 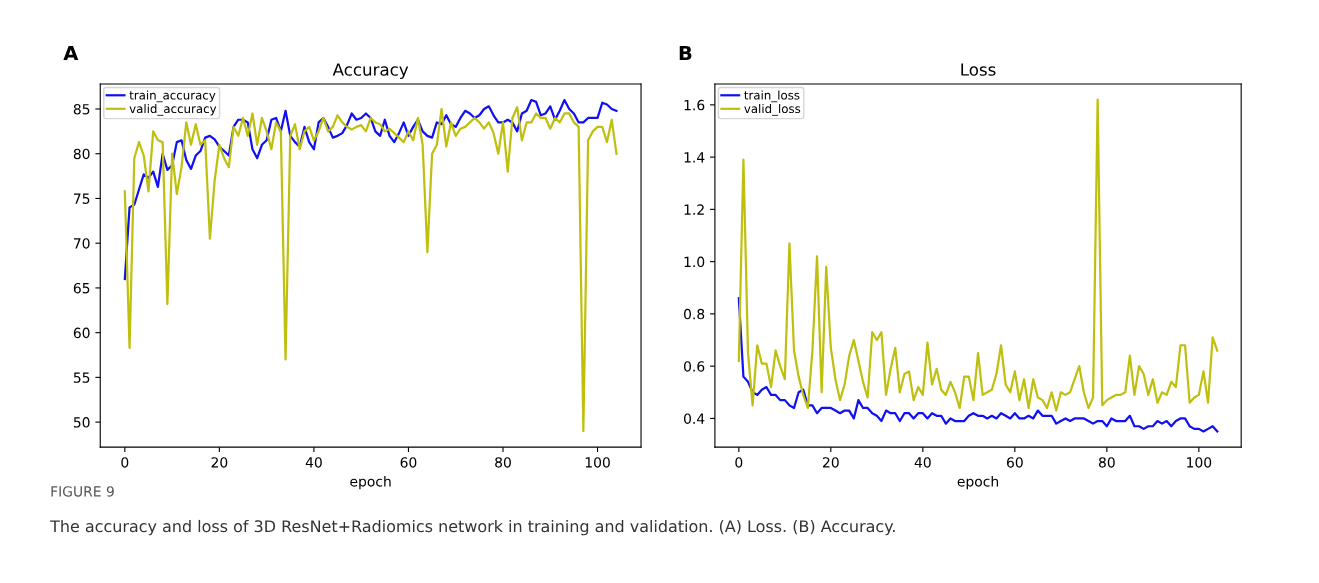 I want to click on y-tick-label: 0.6, so click(x=694, y=366).